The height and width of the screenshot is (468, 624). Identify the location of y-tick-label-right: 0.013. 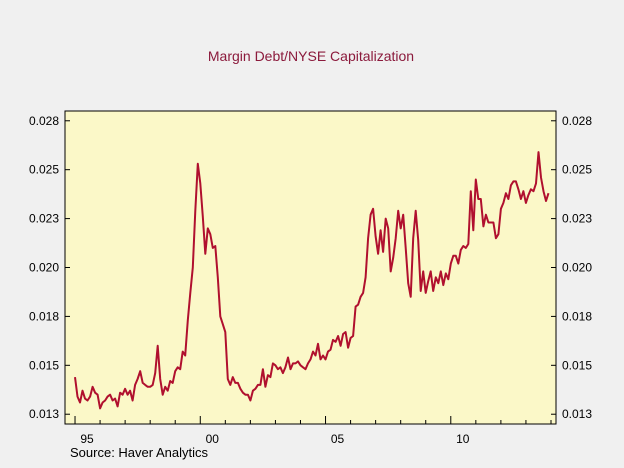
(577, 414).